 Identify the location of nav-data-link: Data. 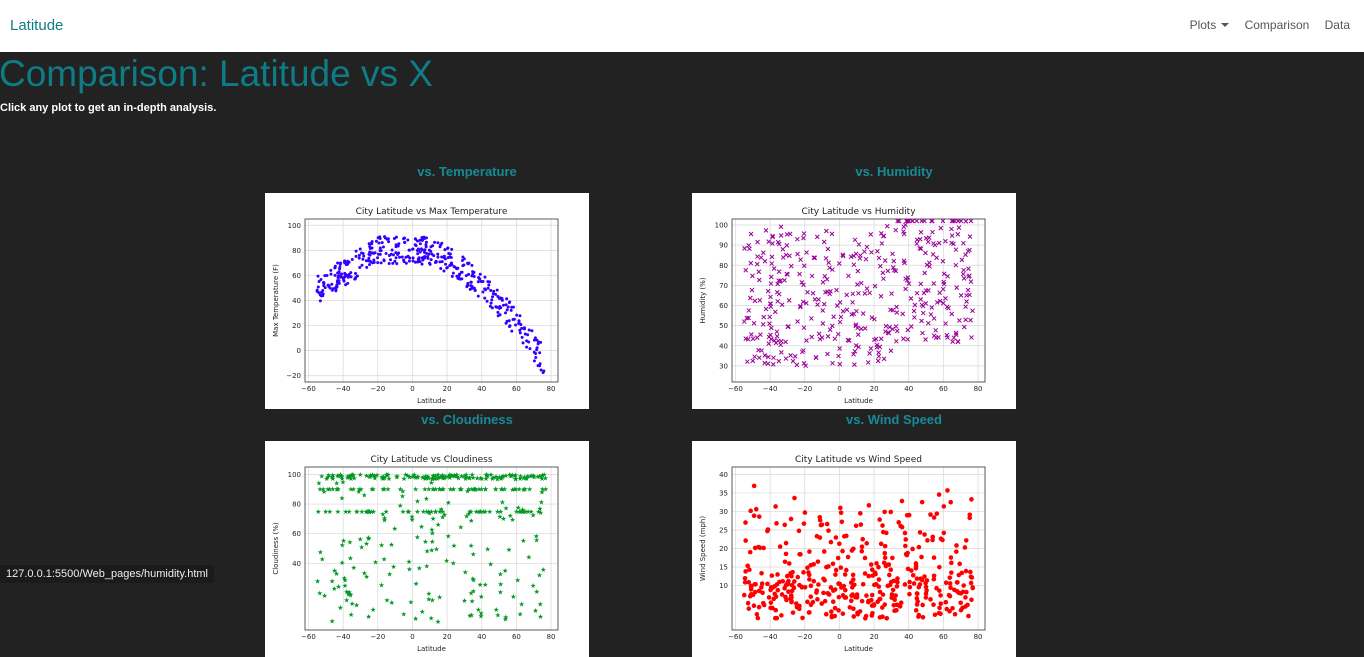
(1337, 25).